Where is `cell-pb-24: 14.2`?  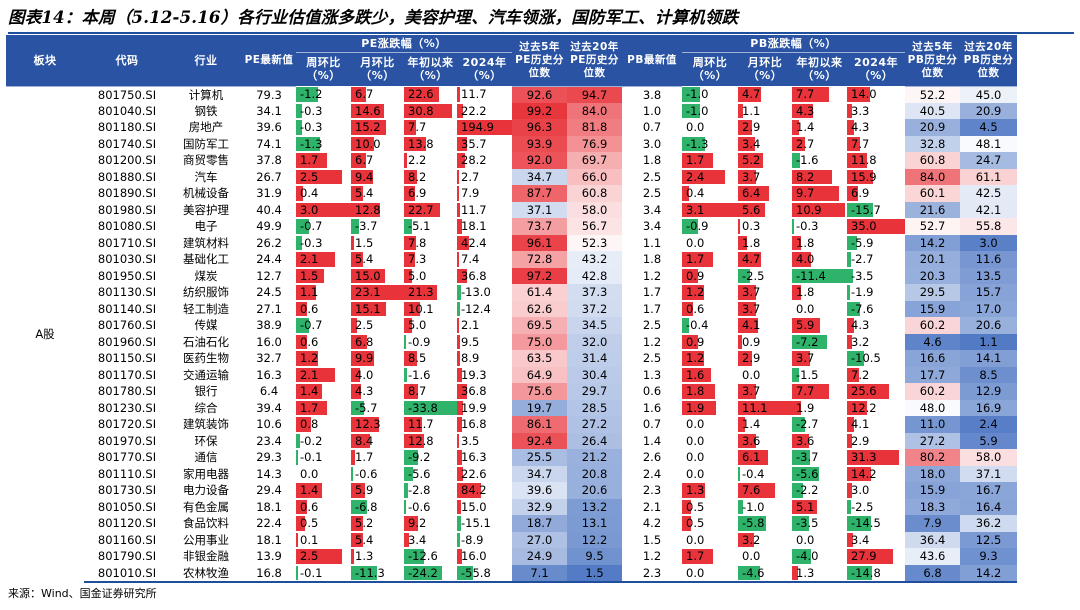
cell-pb-24: 14.2 is located at coordinates (876, 474).